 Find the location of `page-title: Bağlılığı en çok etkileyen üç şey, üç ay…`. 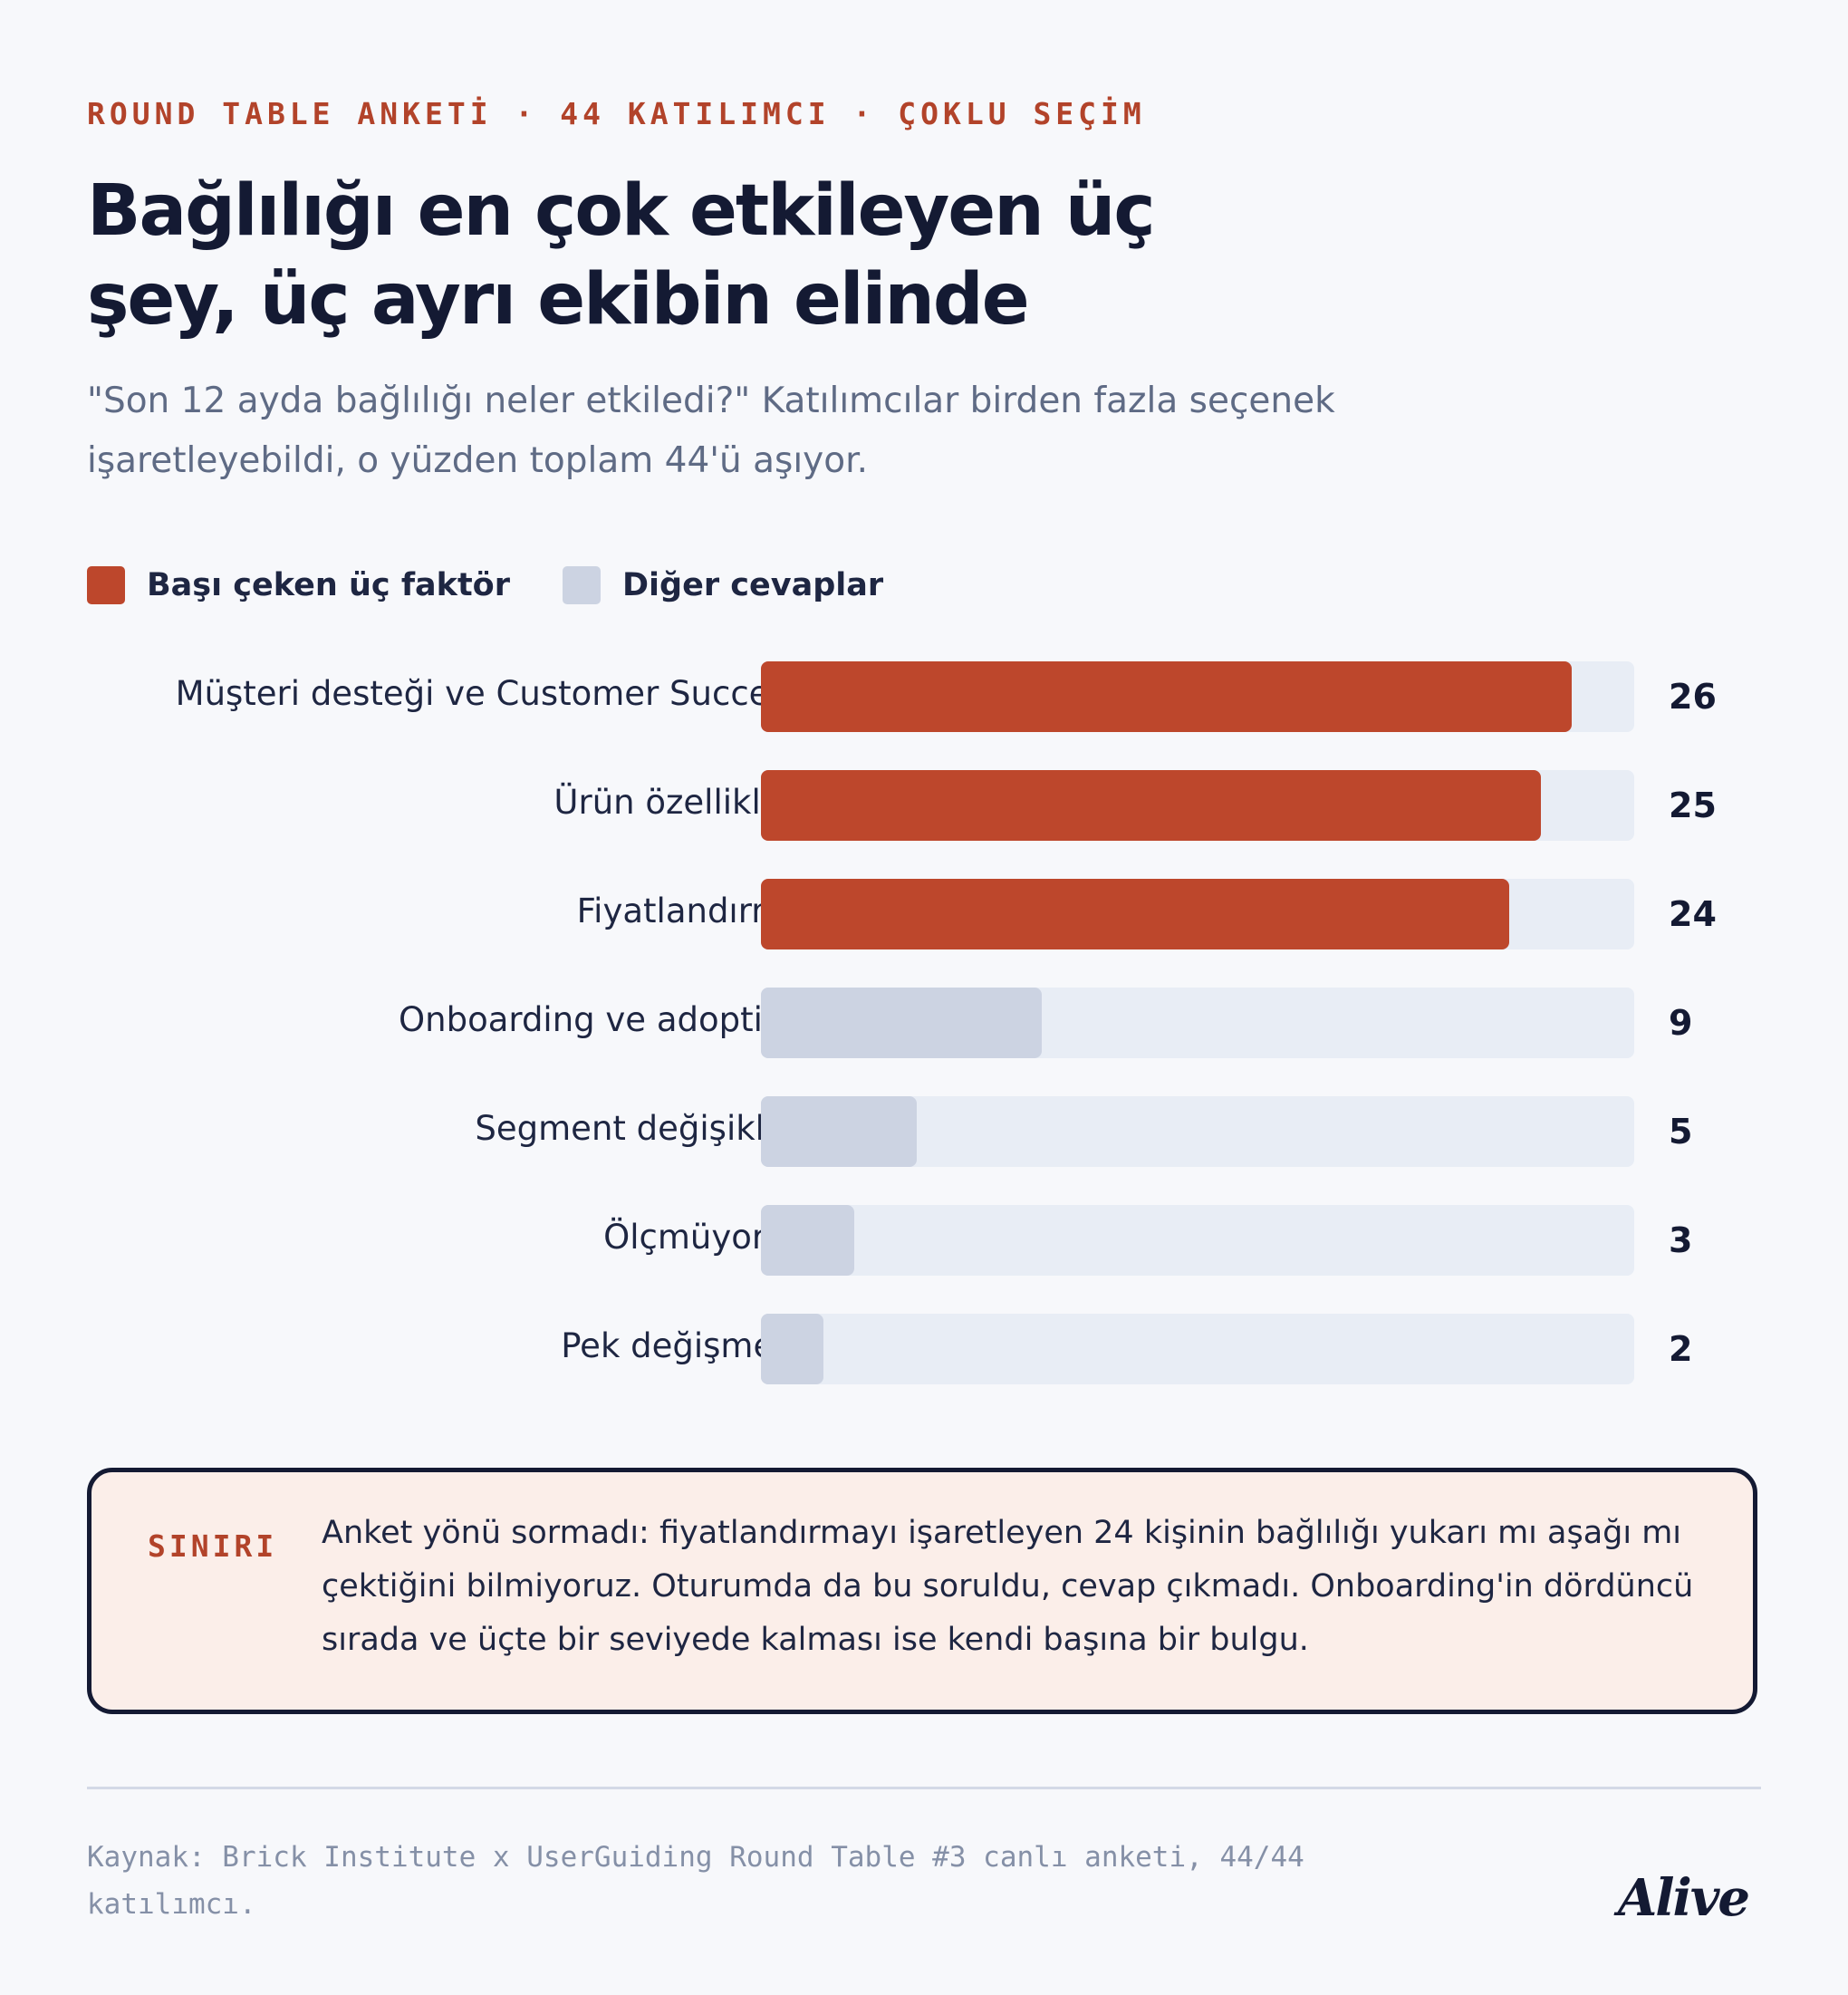

page-title: Bağlılığı en çok etkileyen üç şey, üç ay… is located at coordinates (621, 256).